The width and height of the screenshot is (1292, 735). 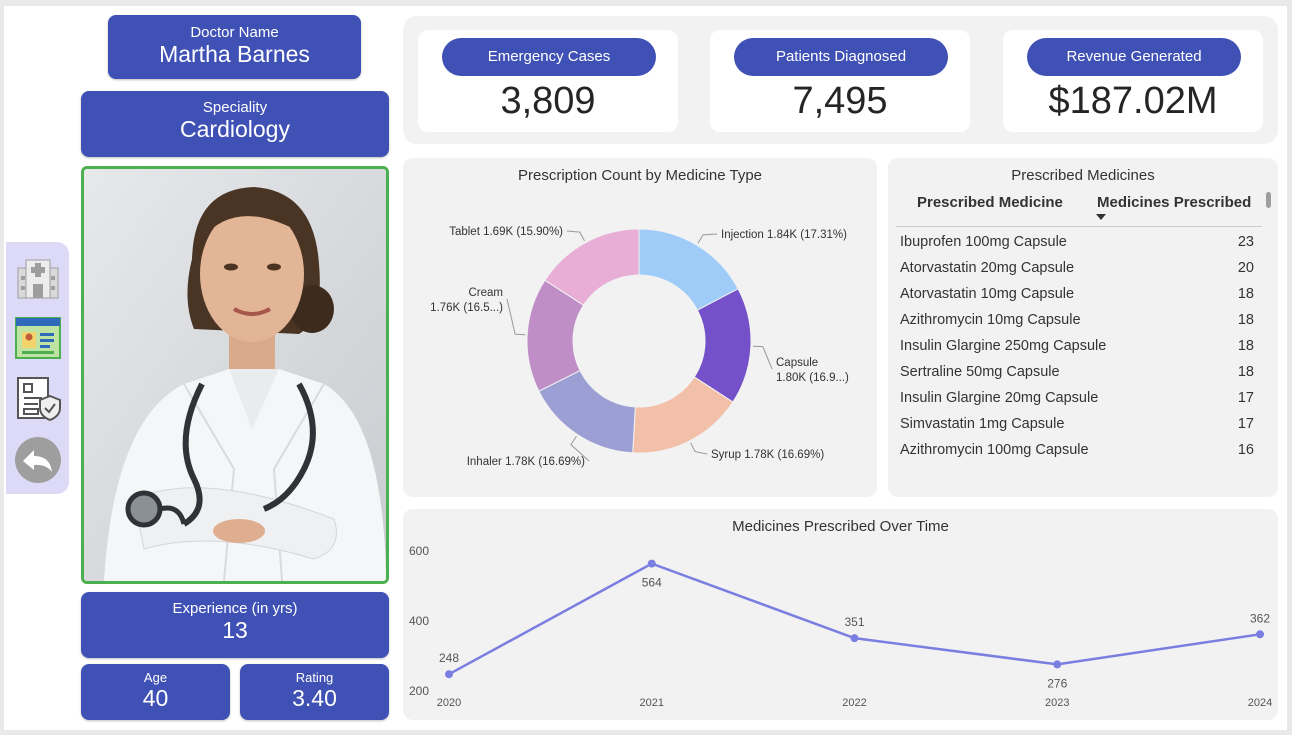 What do you see at coordinates (784, 235) in the screenshot?
I see `donut-label: Injection 1.84K (17.31%)` at bounding box center [784, 235].